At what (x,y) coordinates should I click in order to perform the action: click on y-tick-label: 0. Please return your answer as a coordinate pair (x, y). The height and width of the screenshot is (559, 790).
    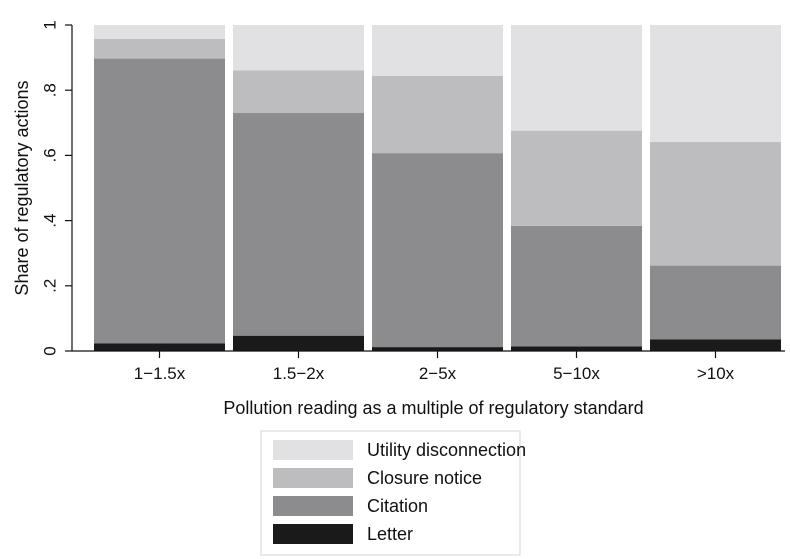
    Looking at the image, I should click on (50, 350).